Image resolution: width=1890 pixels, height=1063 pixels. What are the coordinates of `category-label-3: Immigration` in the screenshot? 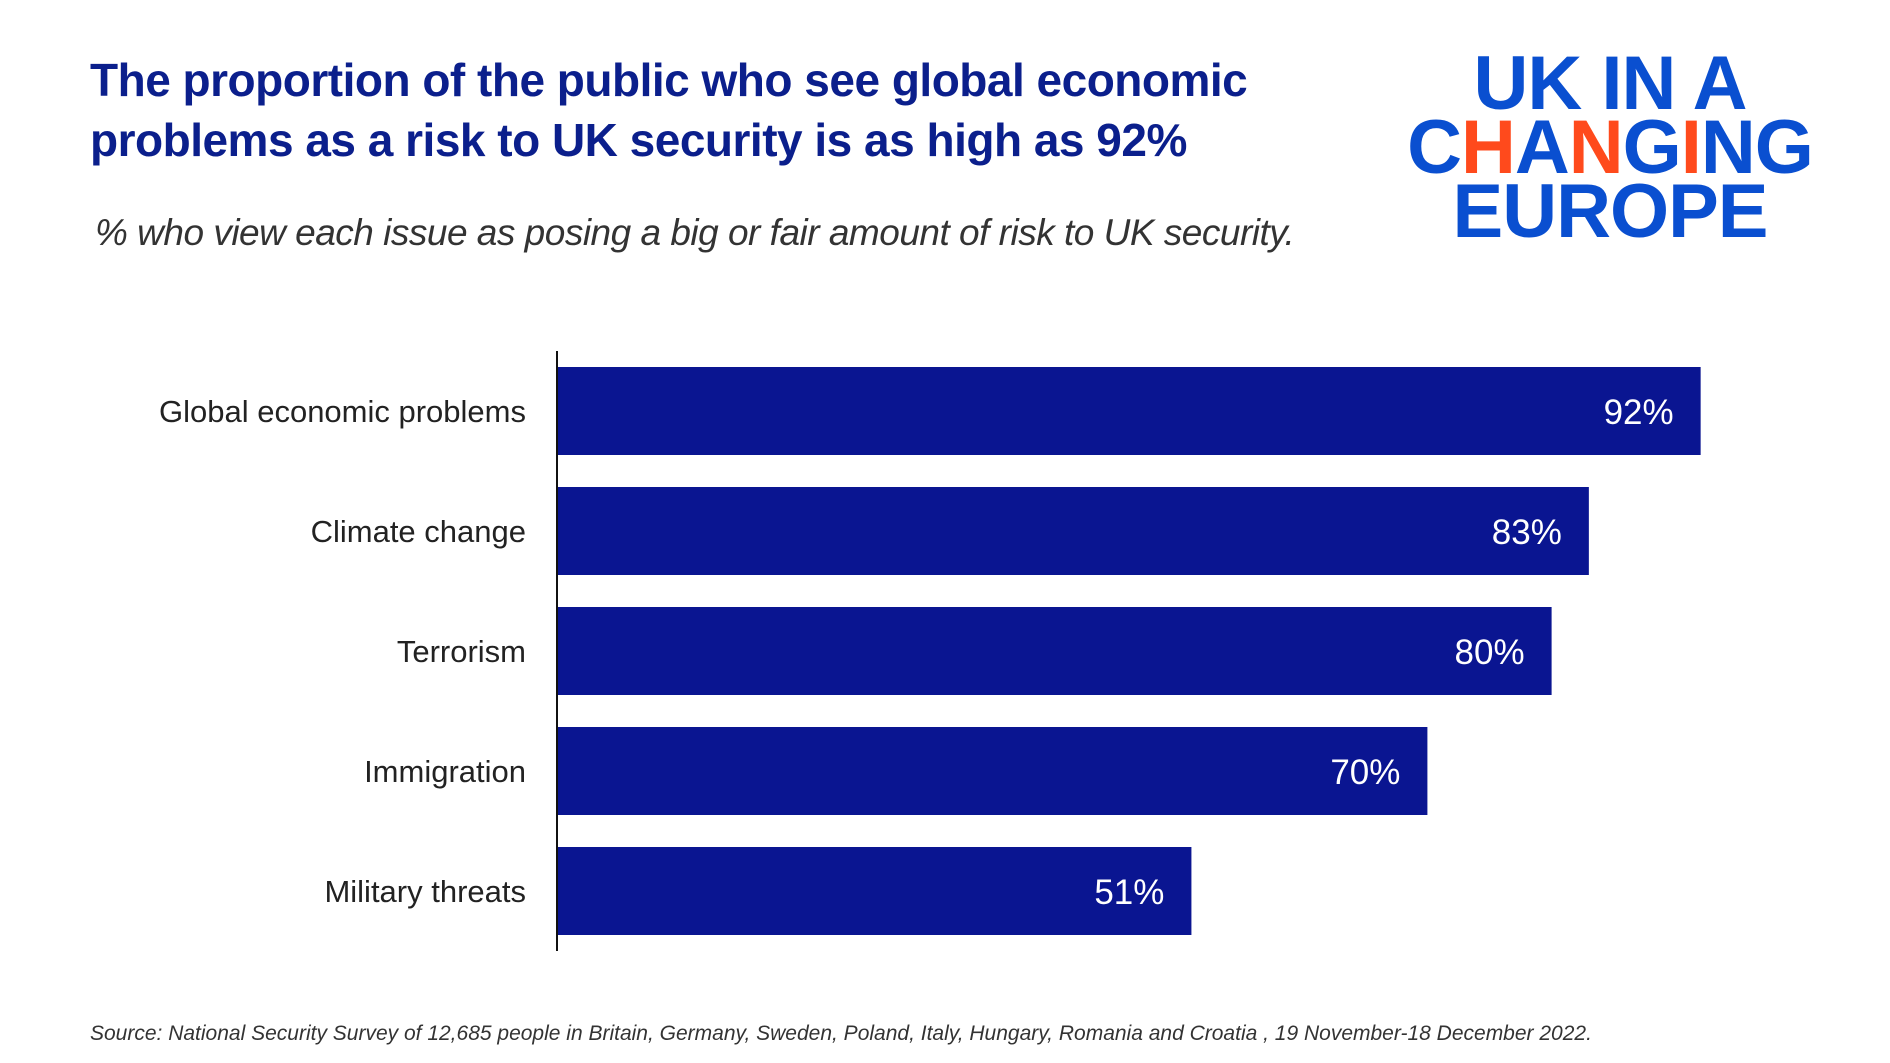 It's located at (445, 771).